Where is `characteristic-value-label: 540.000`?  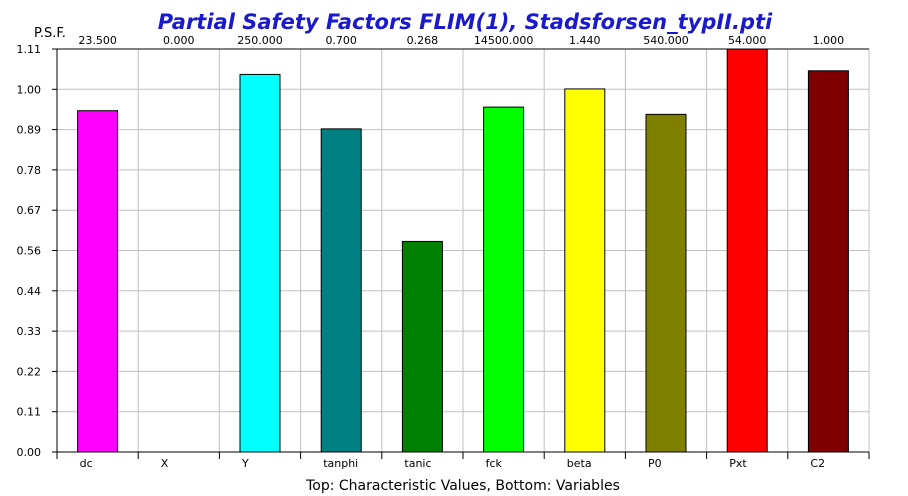 characteristic-value-label: 540.000 is located at coordinates (666, 40).